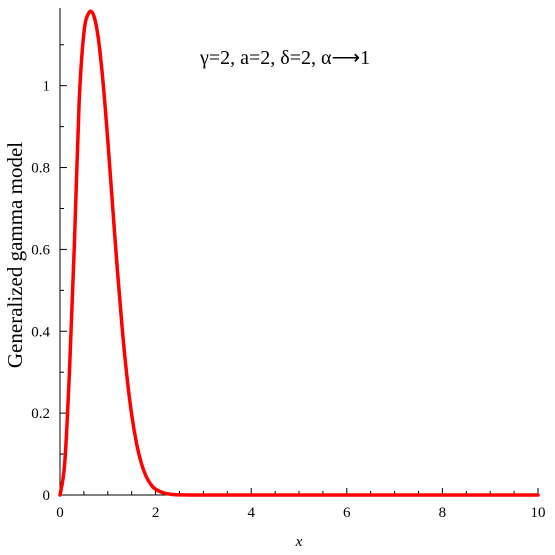 This screenshot has height=555, width=555. What do you see at coordinates (40, 414) in the screenshot?
I see `y-tick-label: 0.2` at bounding box center [40, 414].